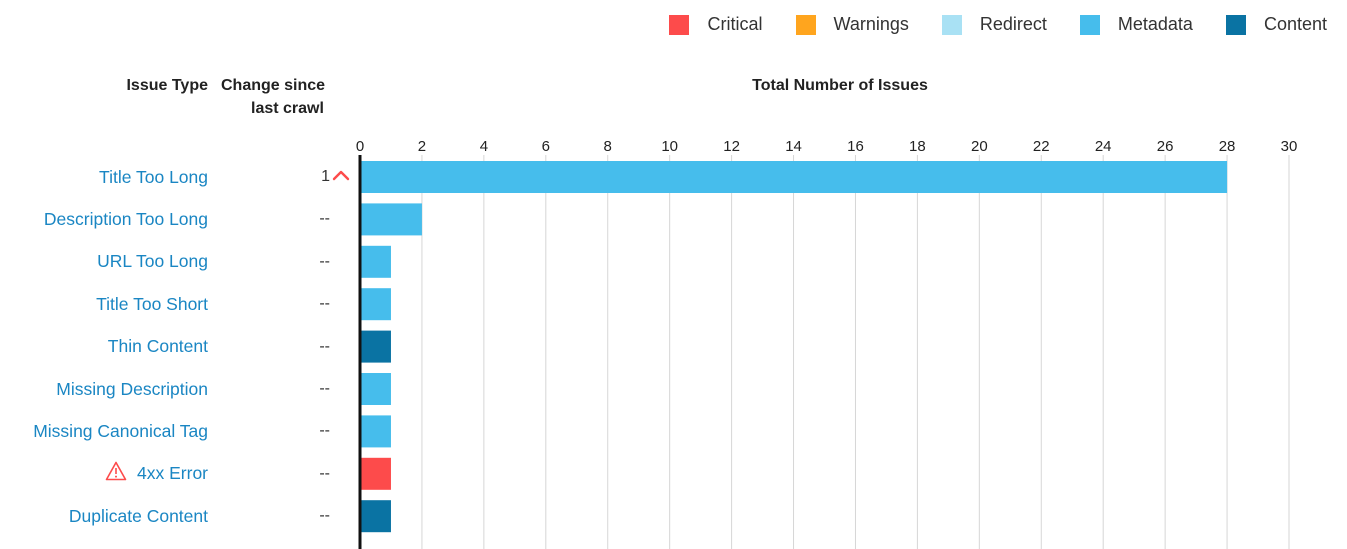 This screenshot has width=1347, height=549. I want to click on tick-label: 26, so click(1165, 146).